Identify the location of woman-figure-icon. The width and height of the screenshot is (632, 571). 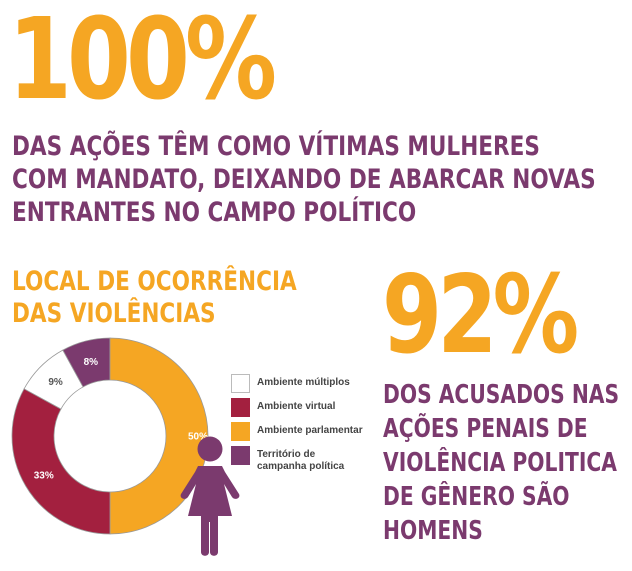
(210, 496).